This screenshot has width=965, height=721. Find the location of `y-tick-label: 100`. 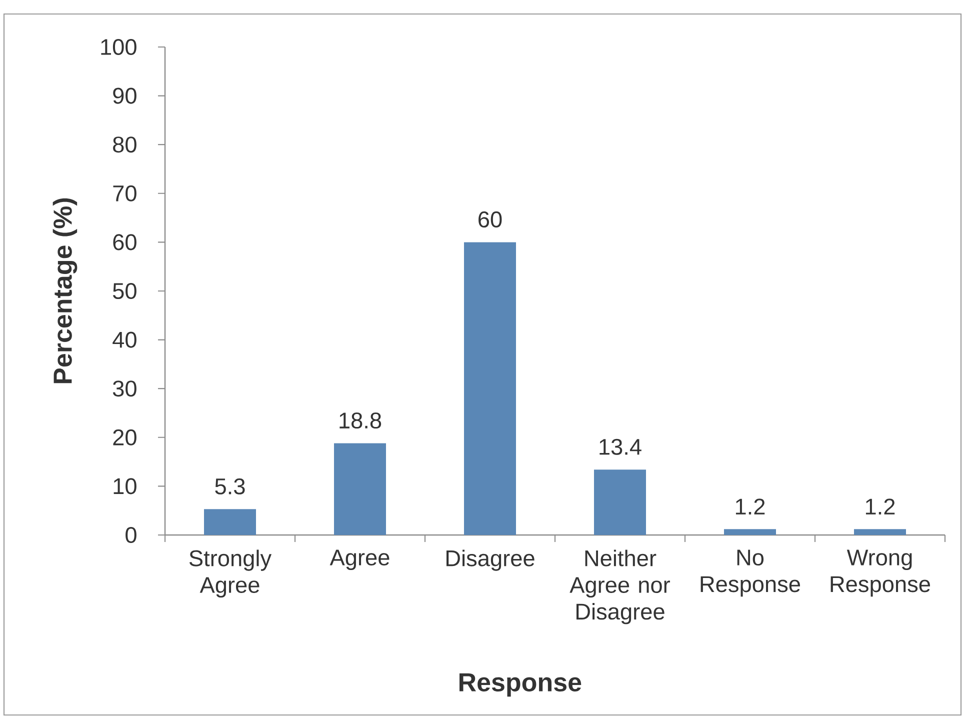

y-tick-label: 100 is located at coordinates (118, 47).